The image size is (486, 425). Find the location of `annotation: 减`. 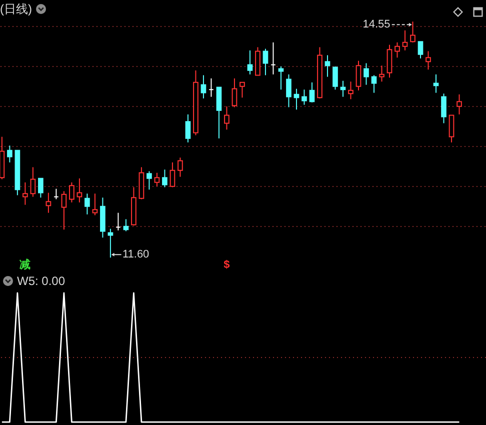

annotation: 减 is located at coordinates (25, 264).